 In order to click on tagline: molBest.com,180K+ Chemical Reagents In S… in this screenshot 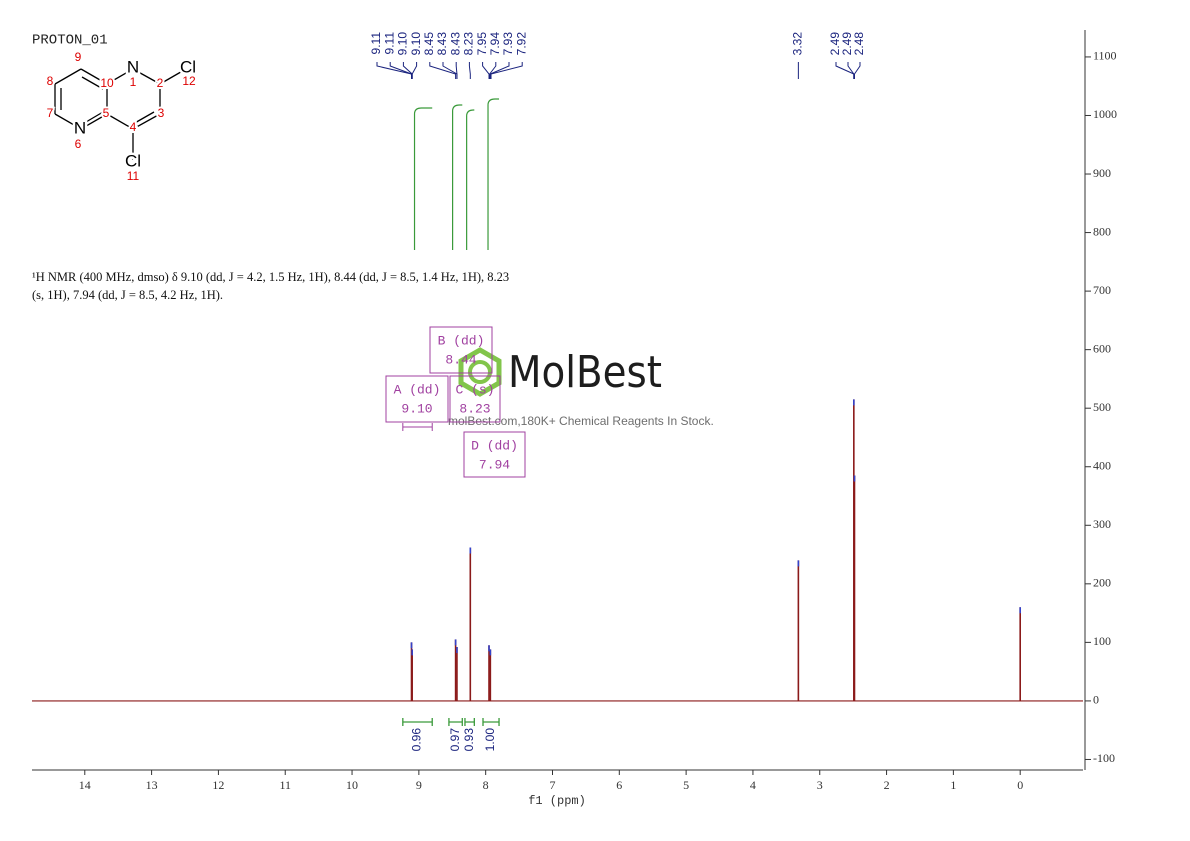, I will do `click(581, 421)`.